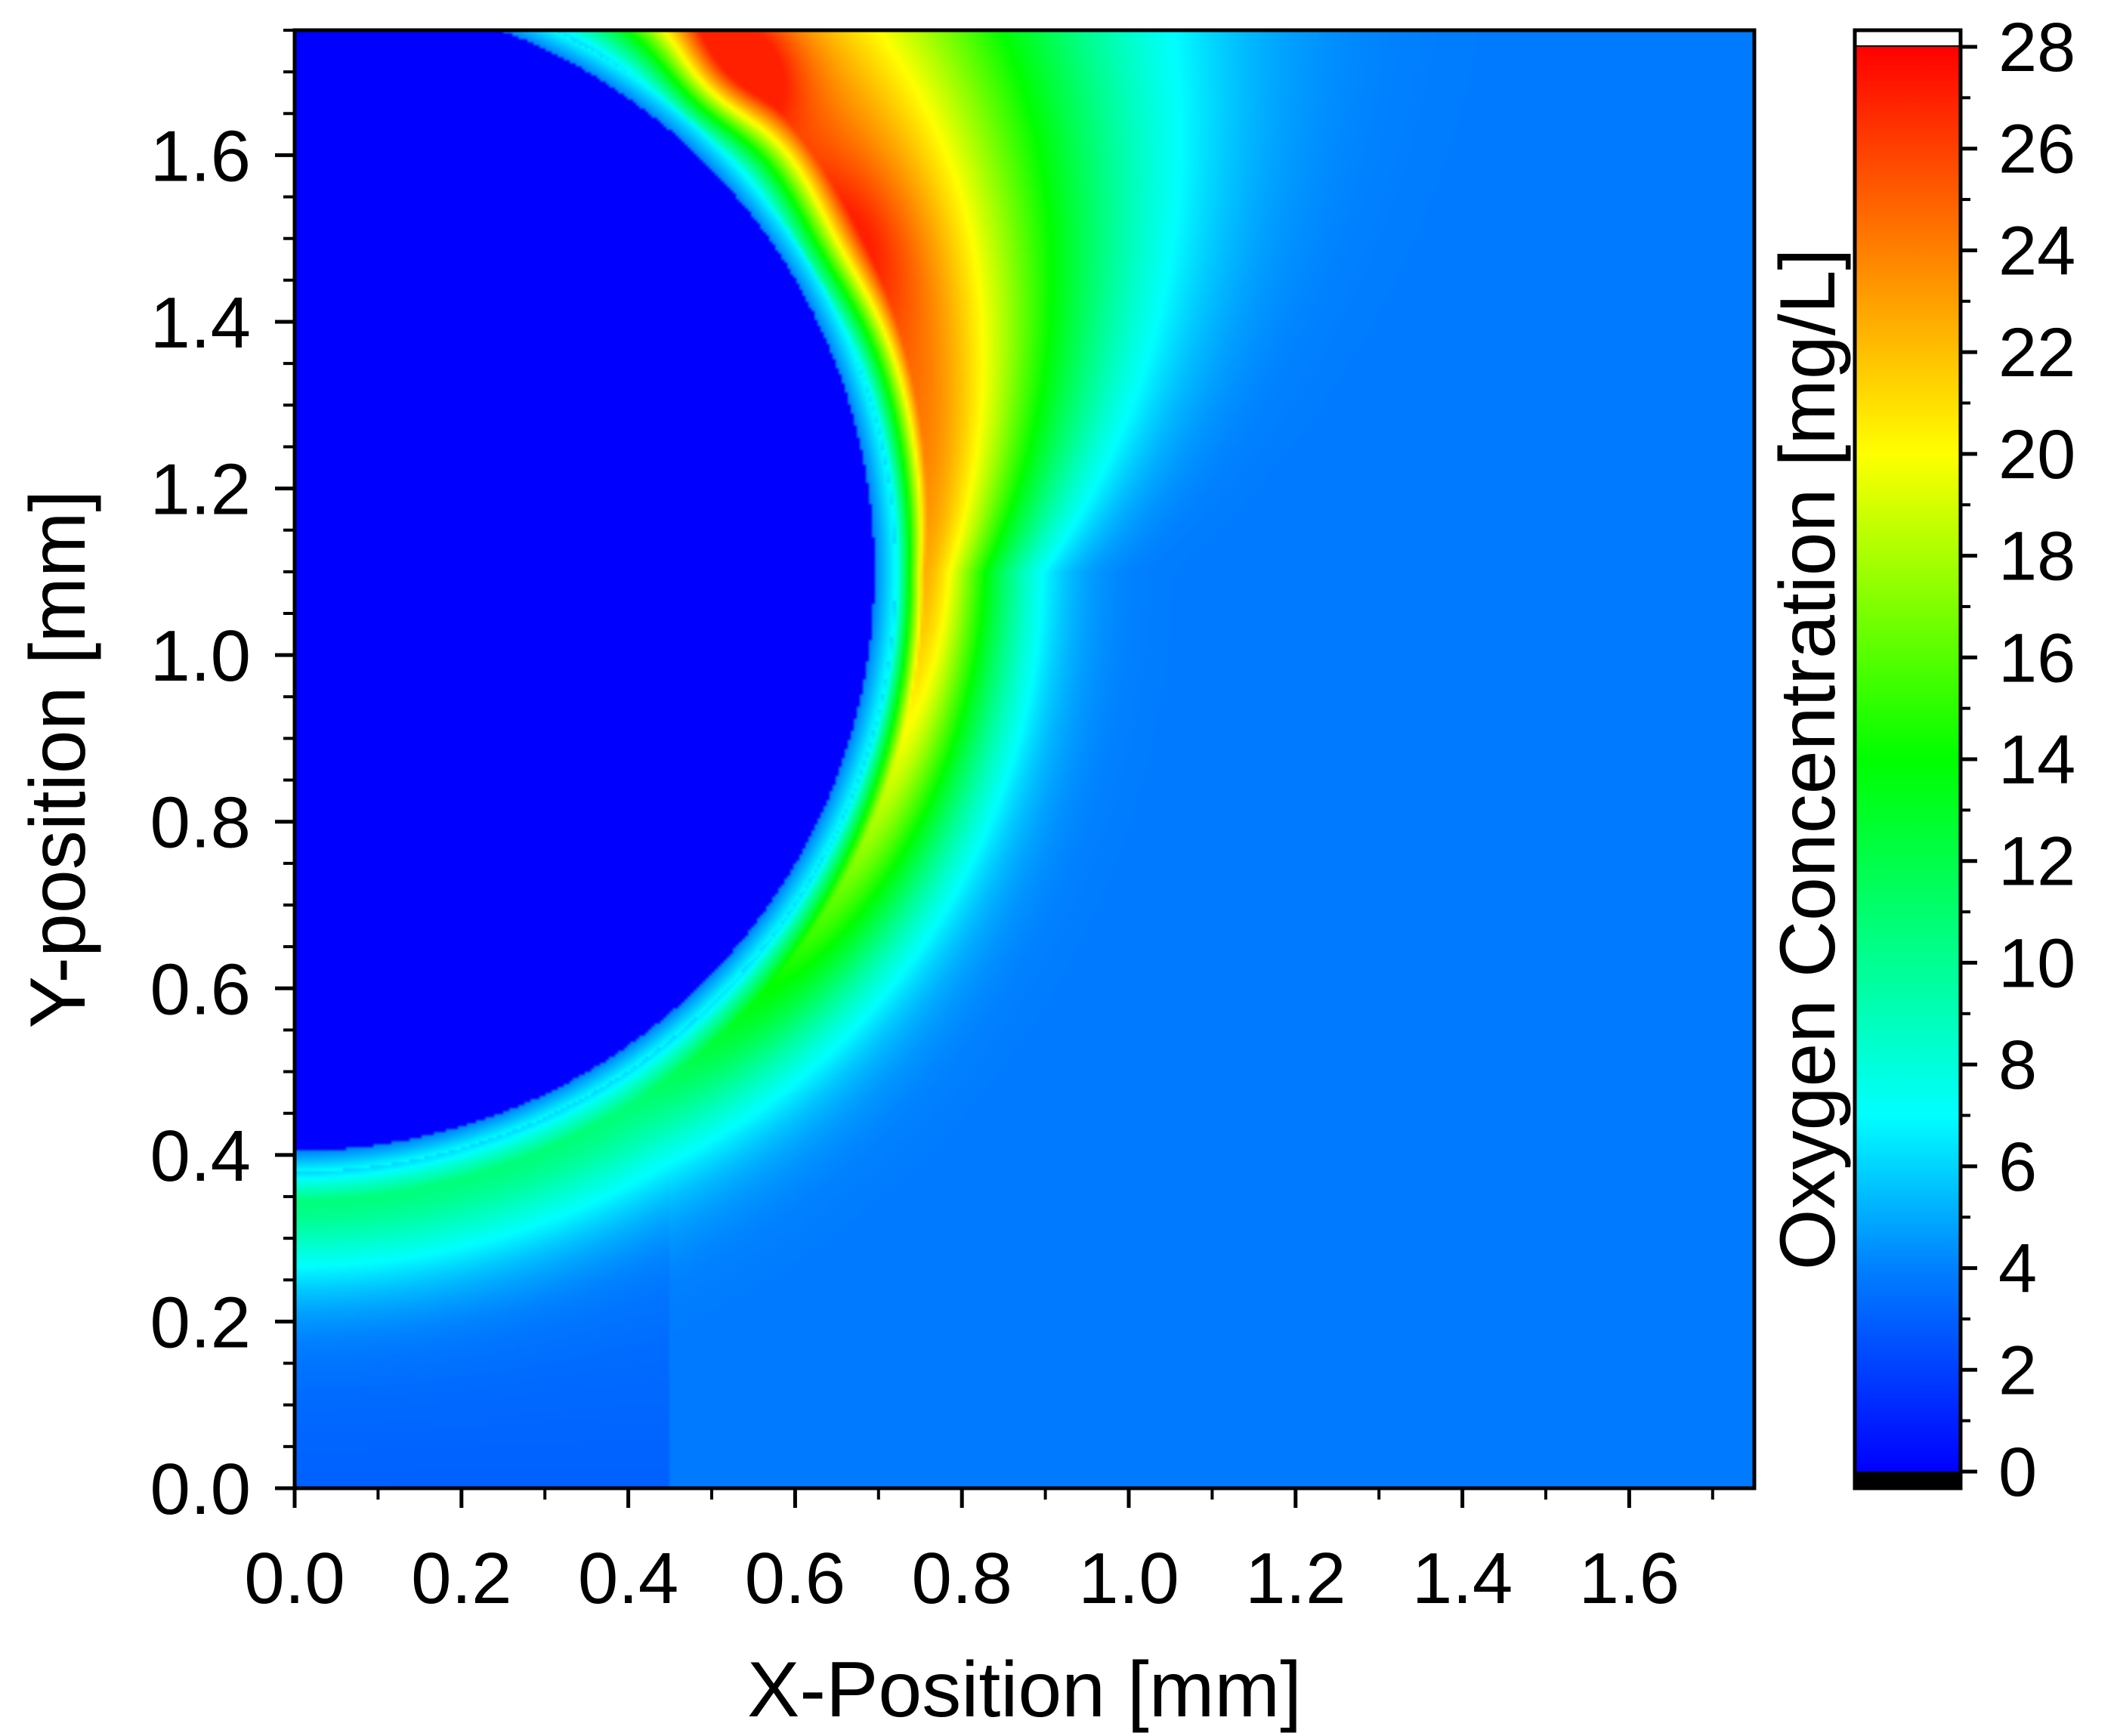 The width and height of the screenshot is (2120, 1736). Describe the element at coordinates (200, 489) in the screenshot. I see `y-tick-label: 1.2` at that location.